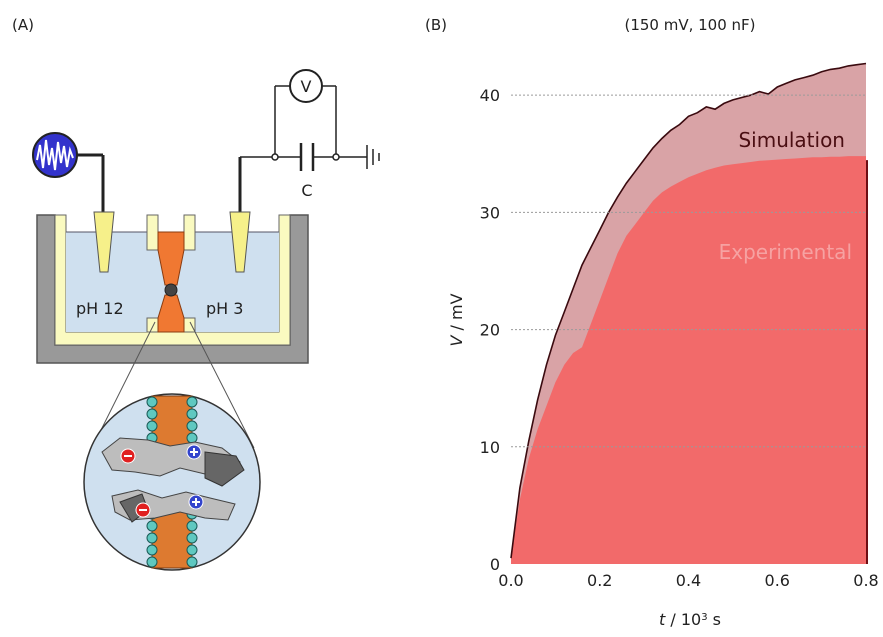  What do you see at coordinates (662, 619) in the screenshot?
I see `x-axis-var: t` at bounding box center [662, 619].